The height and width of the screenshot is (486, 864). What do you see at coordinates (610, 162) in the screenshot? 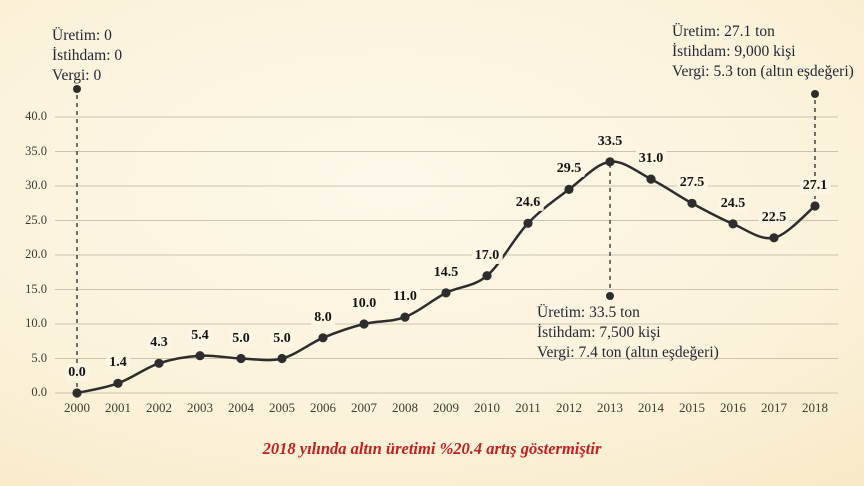
I see `data-point-2013` at bounding box center [610, 162].